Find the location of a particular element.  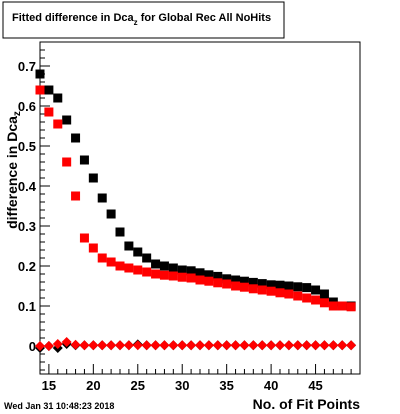

x-tick-label: 25 is located at coordinates (138, 385).